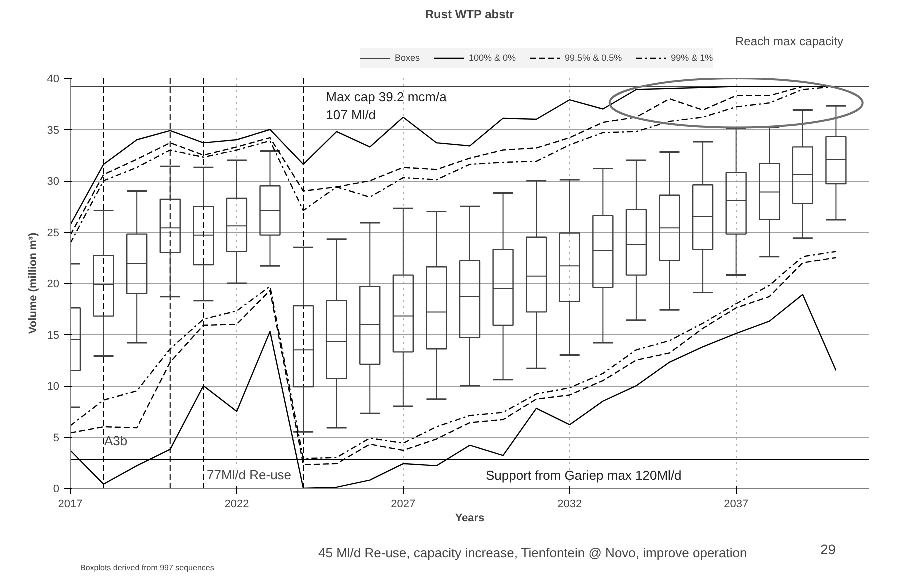 The image size is (897, 587). What do you see at coordinates (53, 336) in the screenshot?
I see `y-tick-label: 15` at bounding box center [53, 336].